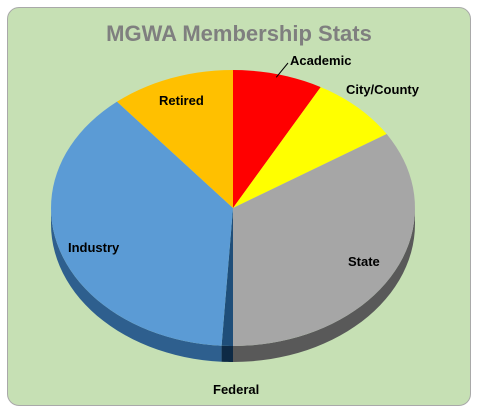 The height and width of the screenshot is (413, 480). I want to click on pie-slice-federal, so click(227, 277).